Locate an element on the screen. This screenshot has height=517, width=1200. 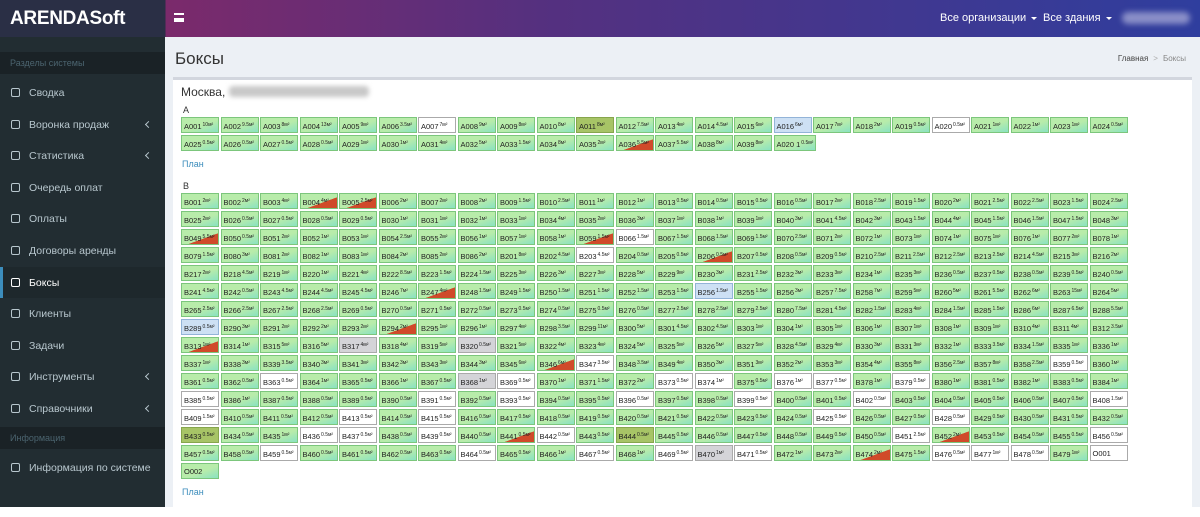
box: B2370.5м² is located at coordinates (990, 273).